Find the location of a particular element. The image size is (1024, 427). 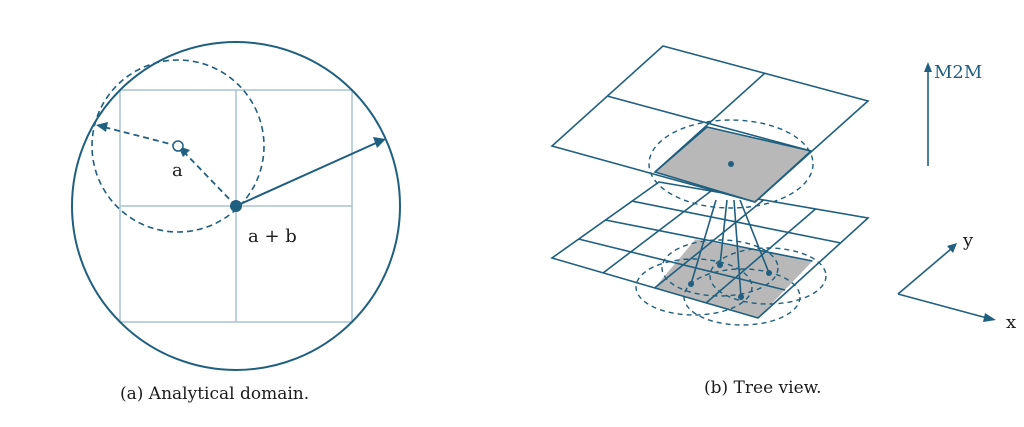

dashed-arrow-to-a is located at coordinates (209, 178).